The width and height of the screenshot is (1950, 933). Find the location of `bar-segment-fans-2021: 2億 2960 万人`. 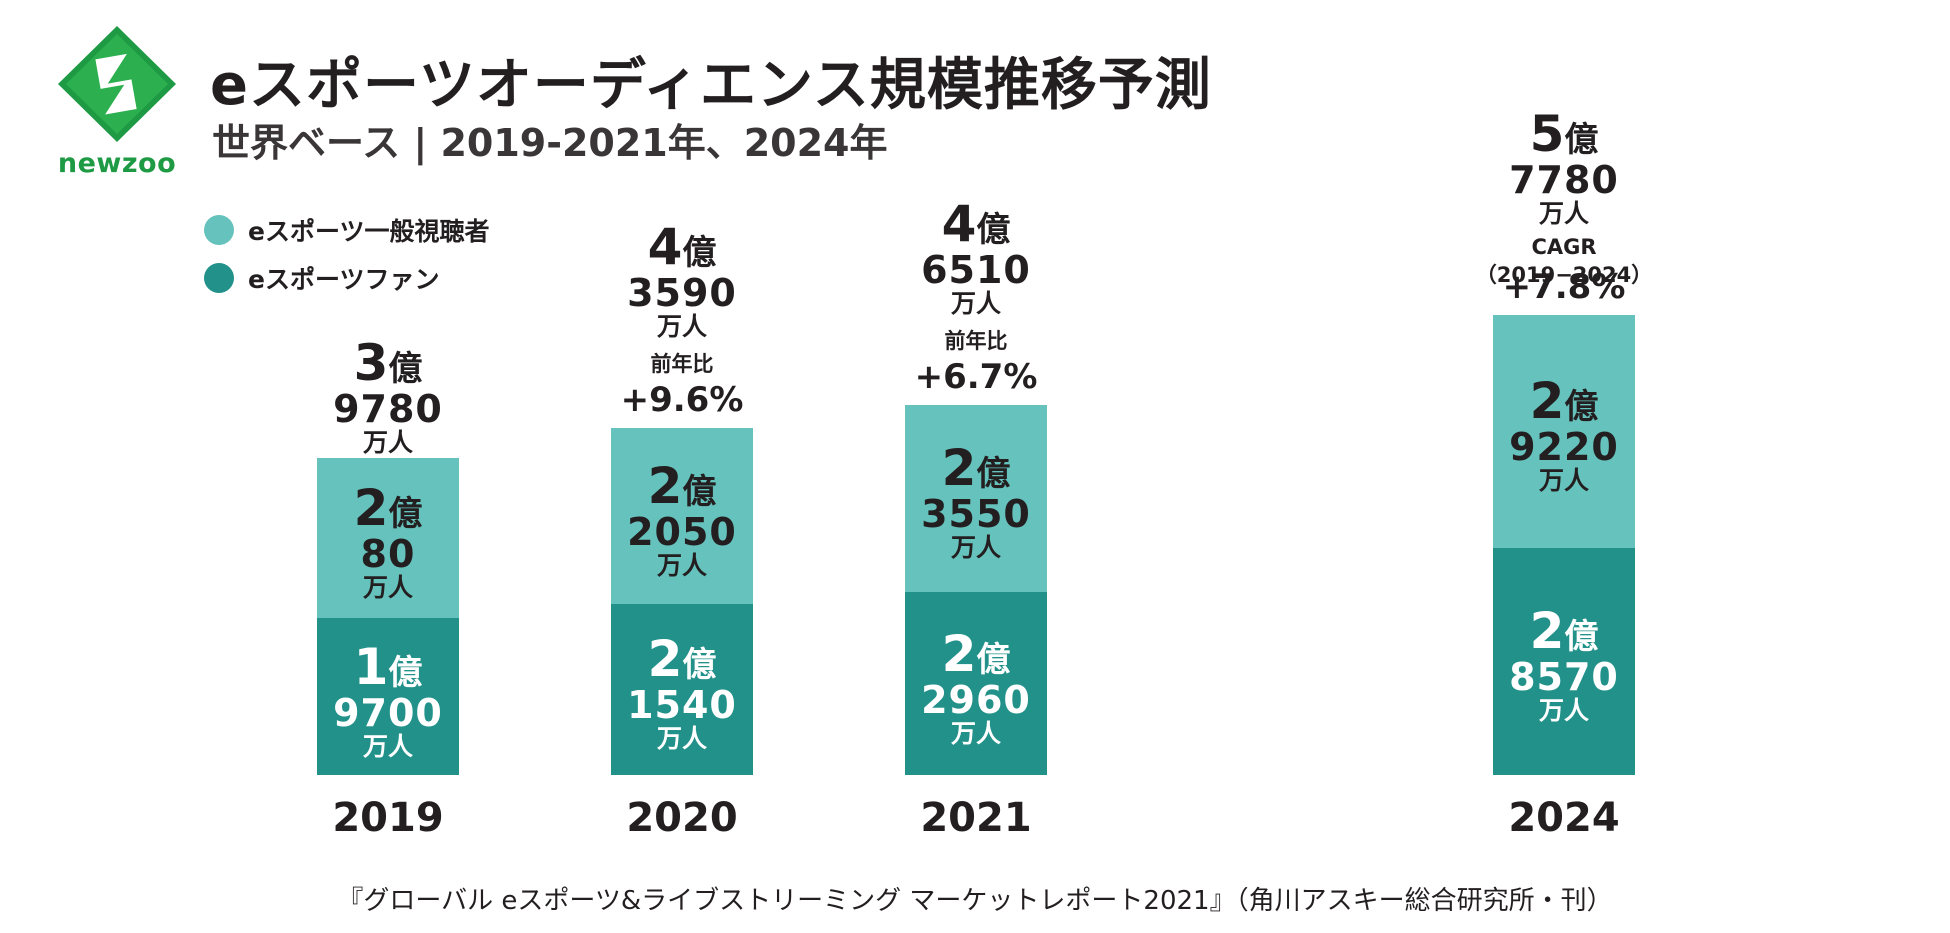

bar-segment-fans-2021: 2億 2960 万人 is located at coordinates (976, 683).